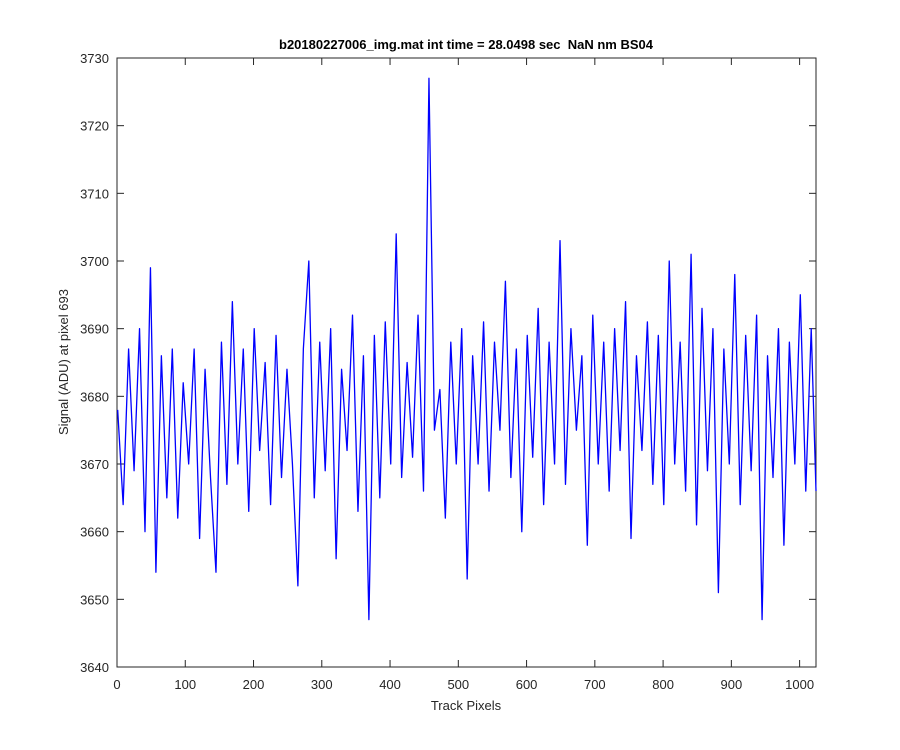 This screenshot has width=900, height=750. What do you see at coordinates (116, 684) in the screenshot?
I see `x-tick-label: 0` at bounding box center [116, 684].